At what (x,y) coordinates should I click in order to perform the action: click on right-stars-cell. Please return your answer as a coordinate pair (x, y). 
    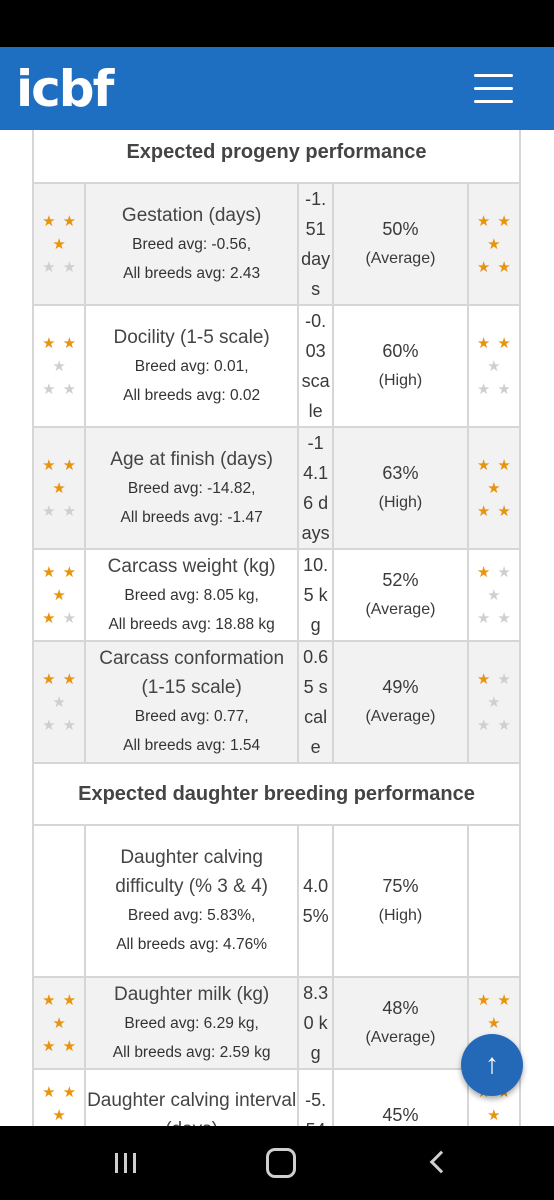
    Looking at the image, I should click on (494, 901).